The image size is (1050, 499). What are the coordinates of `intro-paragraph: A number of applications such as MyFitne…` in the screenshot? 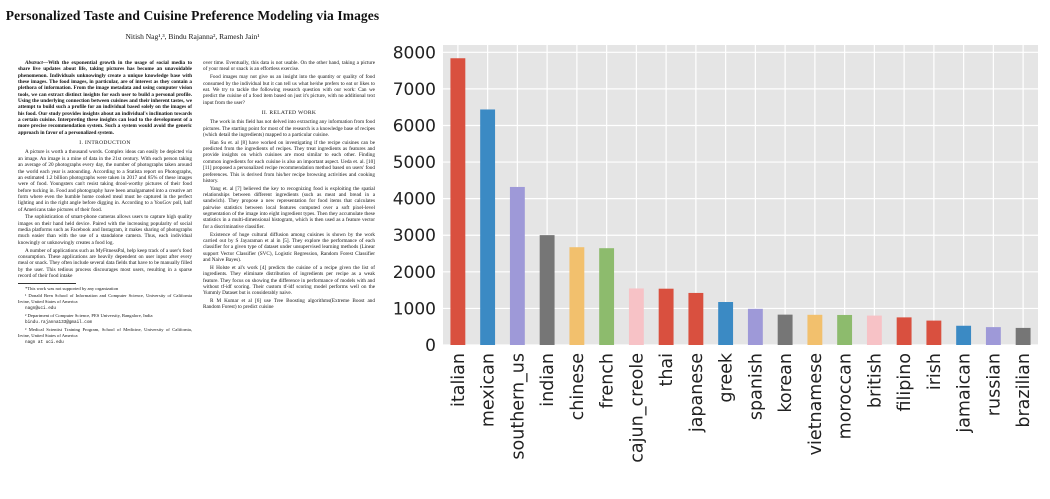 It's located at (105, 263).